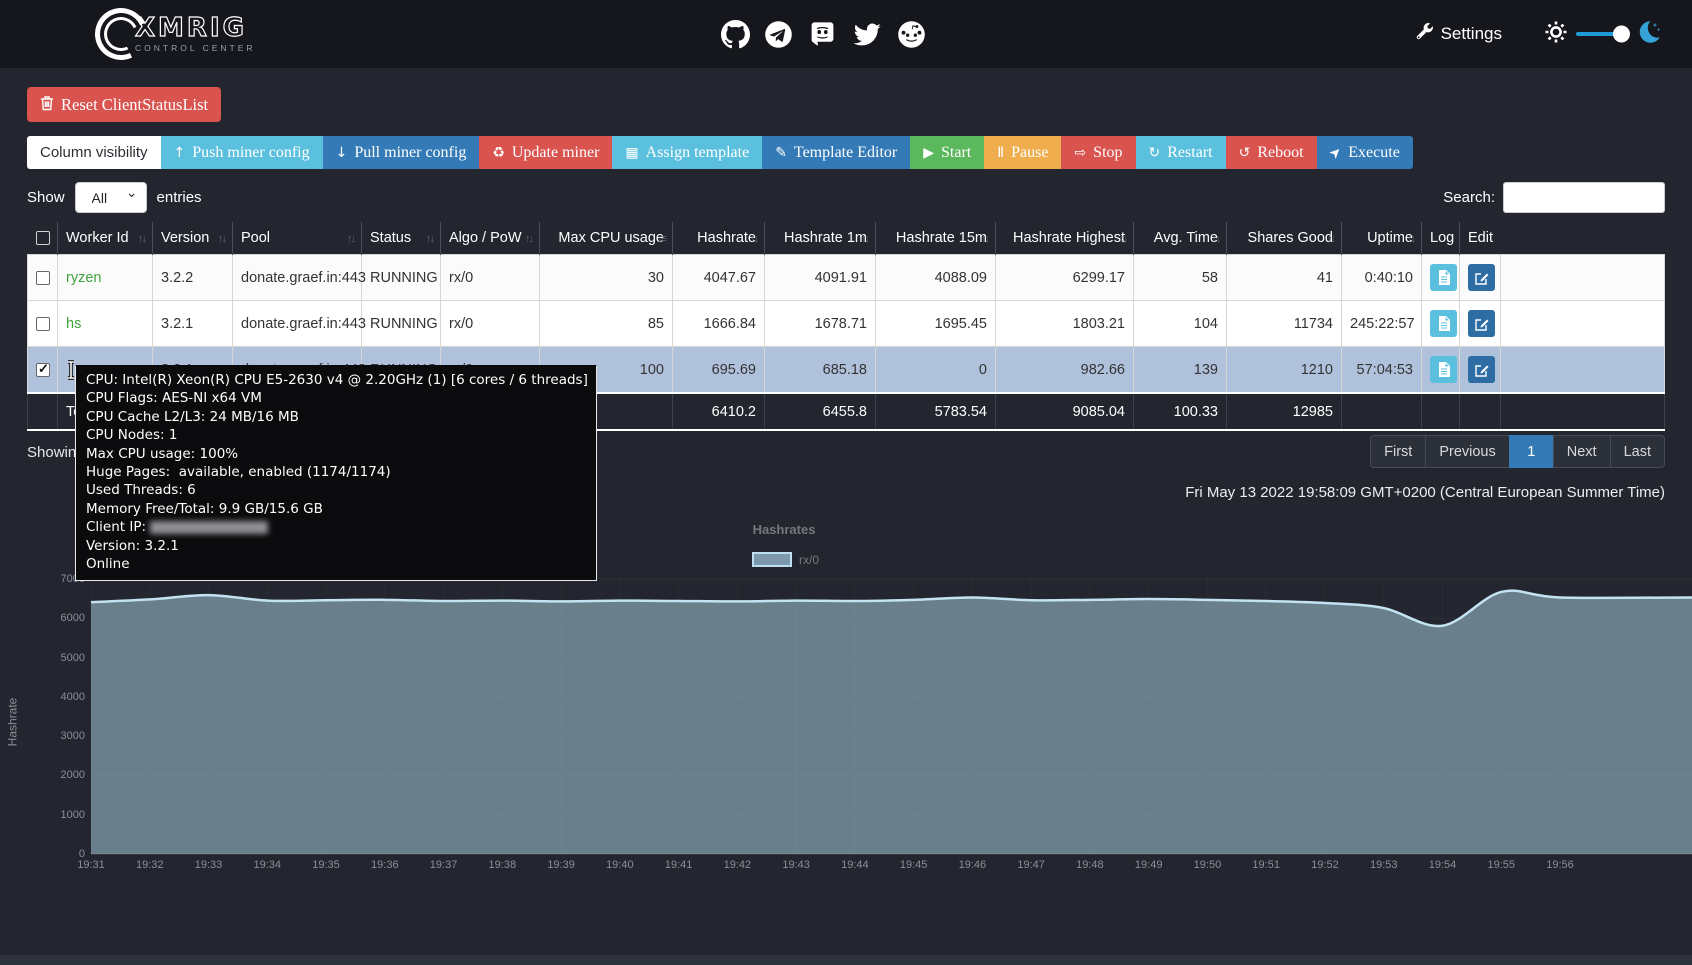 The width and height of the screenshot is (1692, 965). What do you see at coordinates (911, 34) in the screenshot?
I see `reddit-icon` at bounding box center [911, 34].